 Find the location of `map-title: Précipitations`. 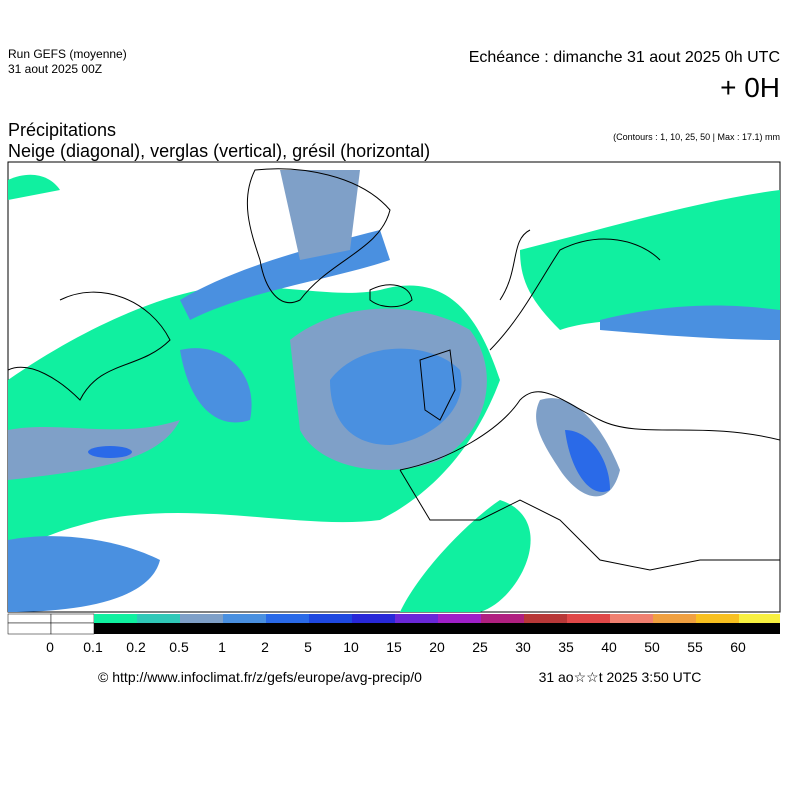

map-title: Précipitations is located at coordinates (62, 130).